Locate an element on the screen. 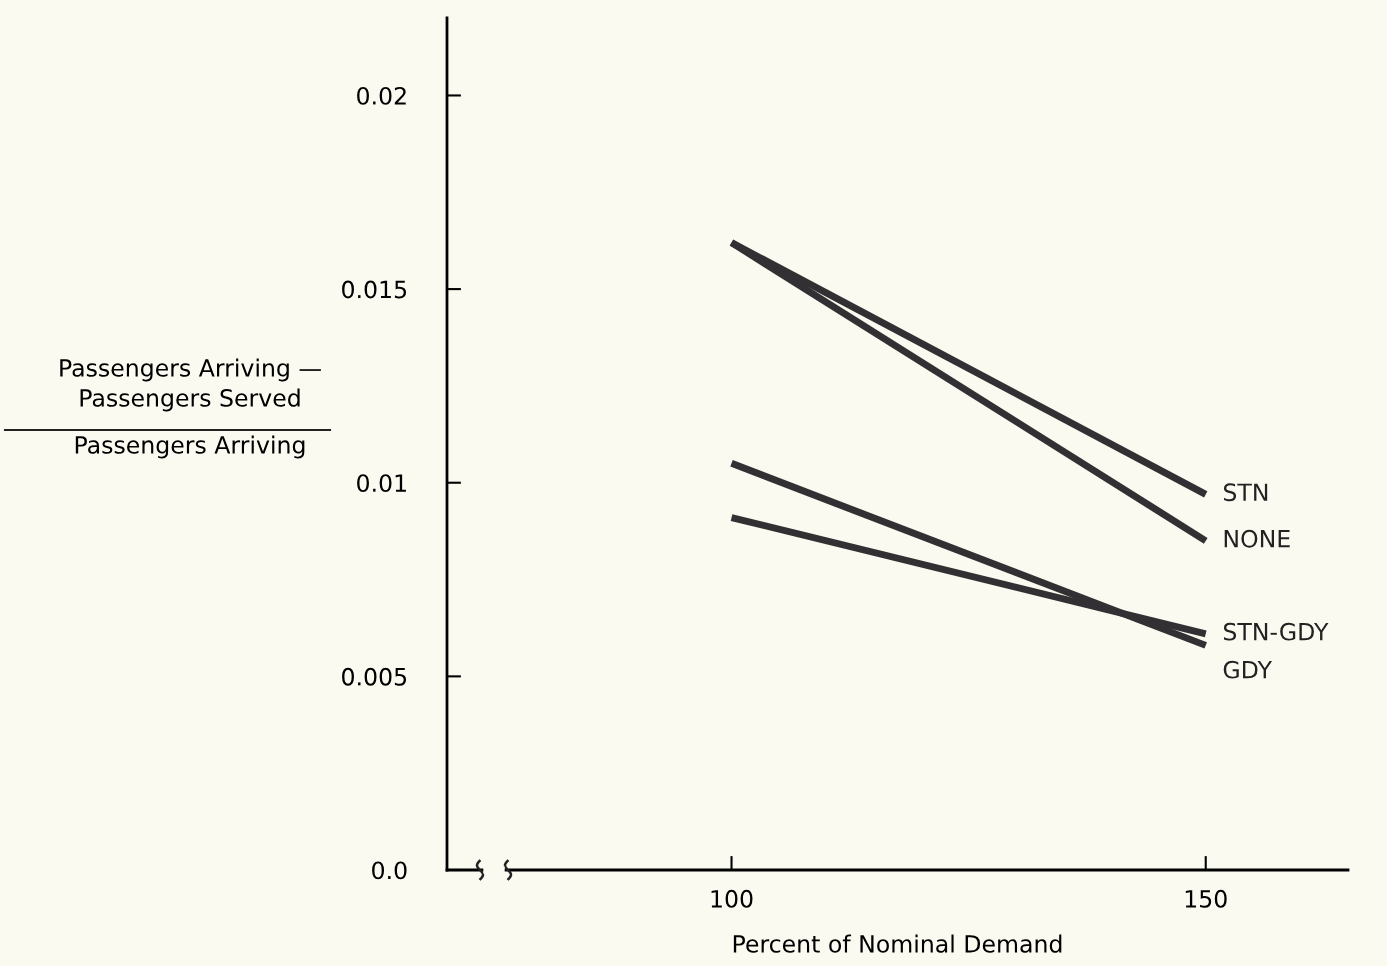 Image resolution: width=1387 pixels, height=966 pixels. series-label: NONE is located at coordinates (1257, 538).